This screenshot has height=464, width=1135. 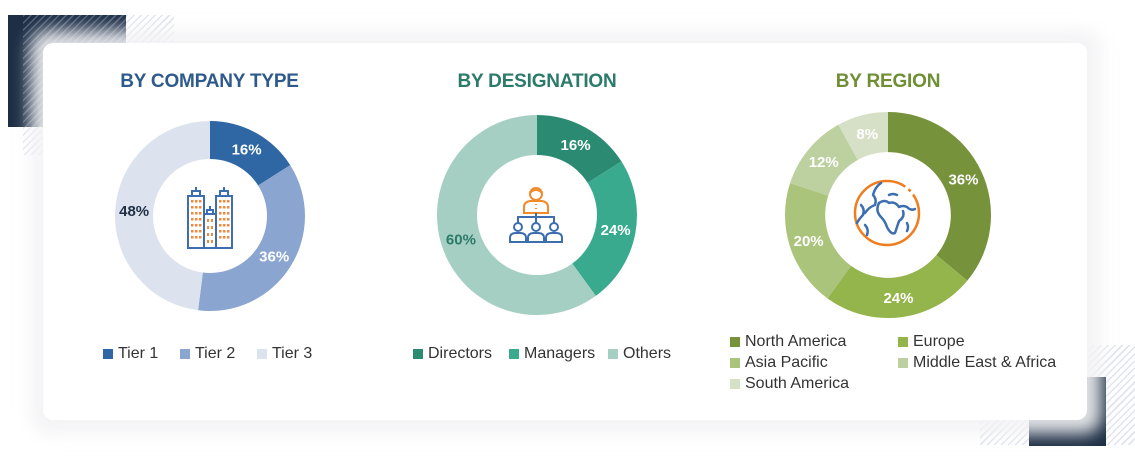 I want to click on donut-chart-company-type: 16% 36% 48%, so click(x=209, y=215).